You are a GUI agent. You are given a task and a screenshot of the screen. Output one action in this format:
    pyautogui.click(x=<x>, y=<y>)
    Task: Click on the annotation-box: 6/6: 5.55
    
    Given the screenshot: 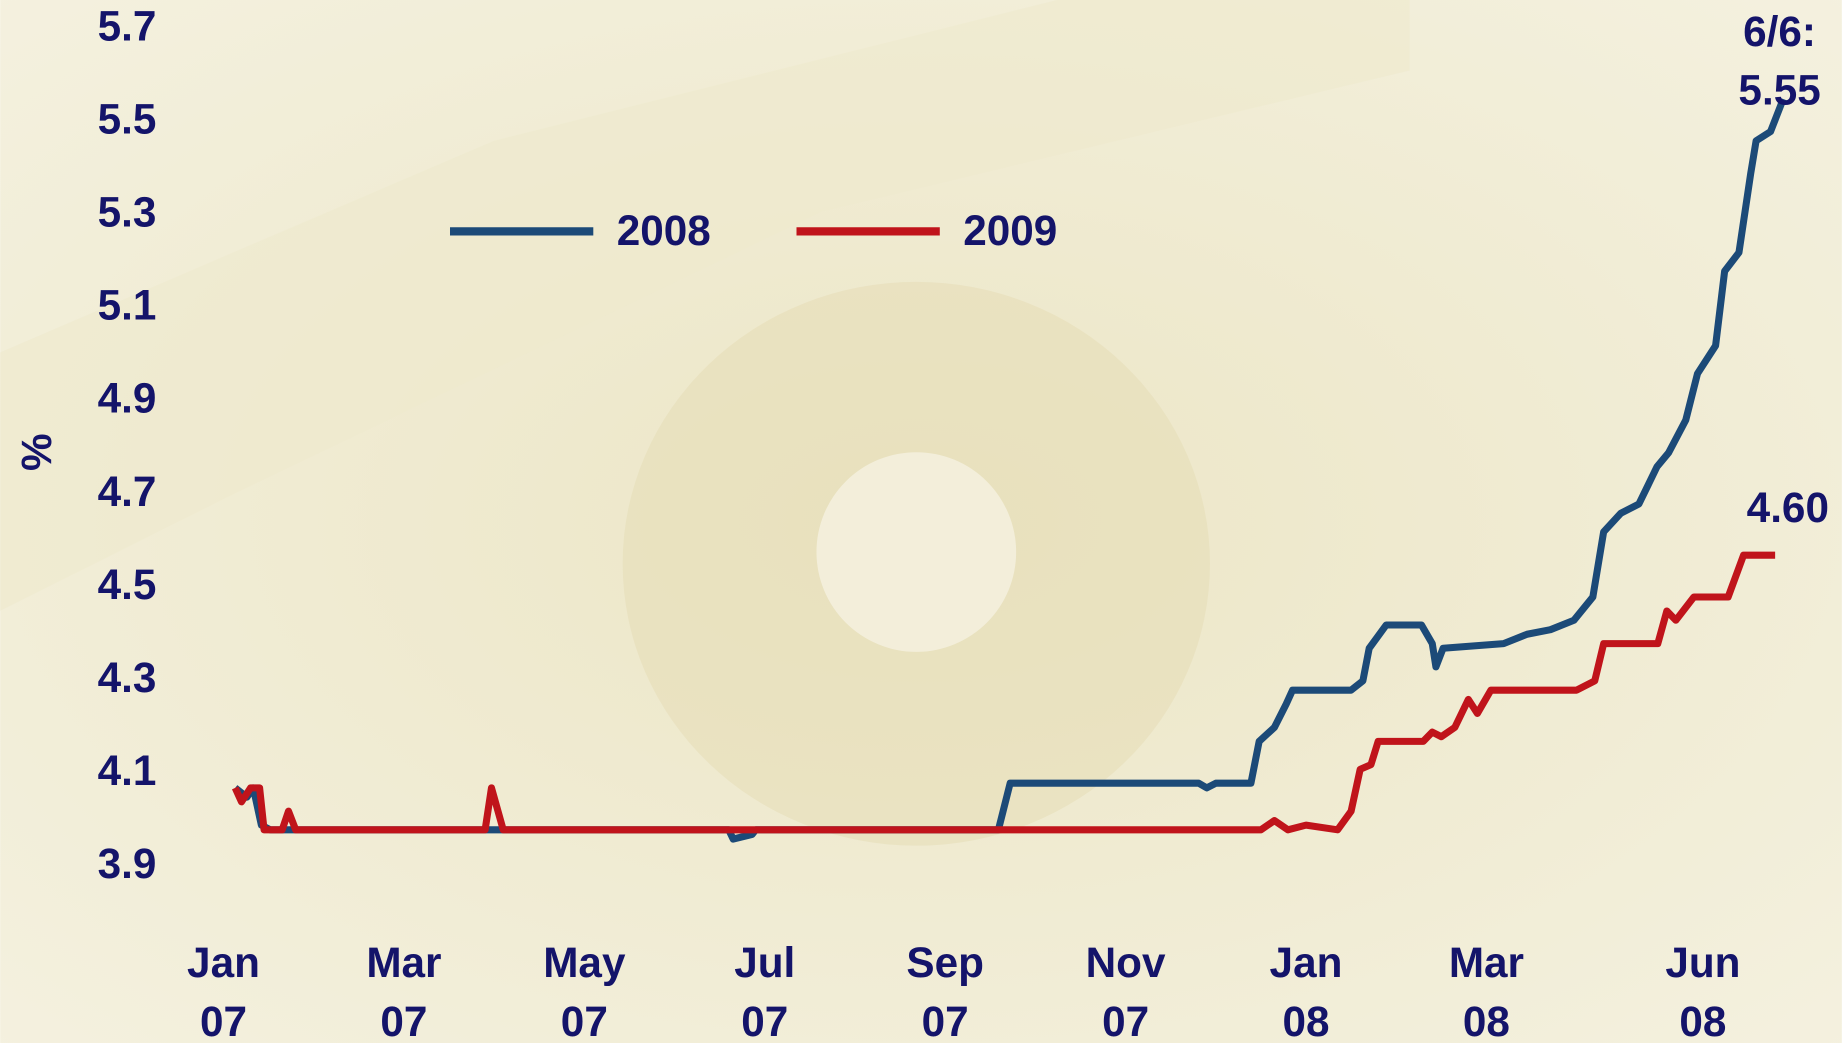 What is the action you would take?
    pyautogui.click(x=1779, y=60)
    